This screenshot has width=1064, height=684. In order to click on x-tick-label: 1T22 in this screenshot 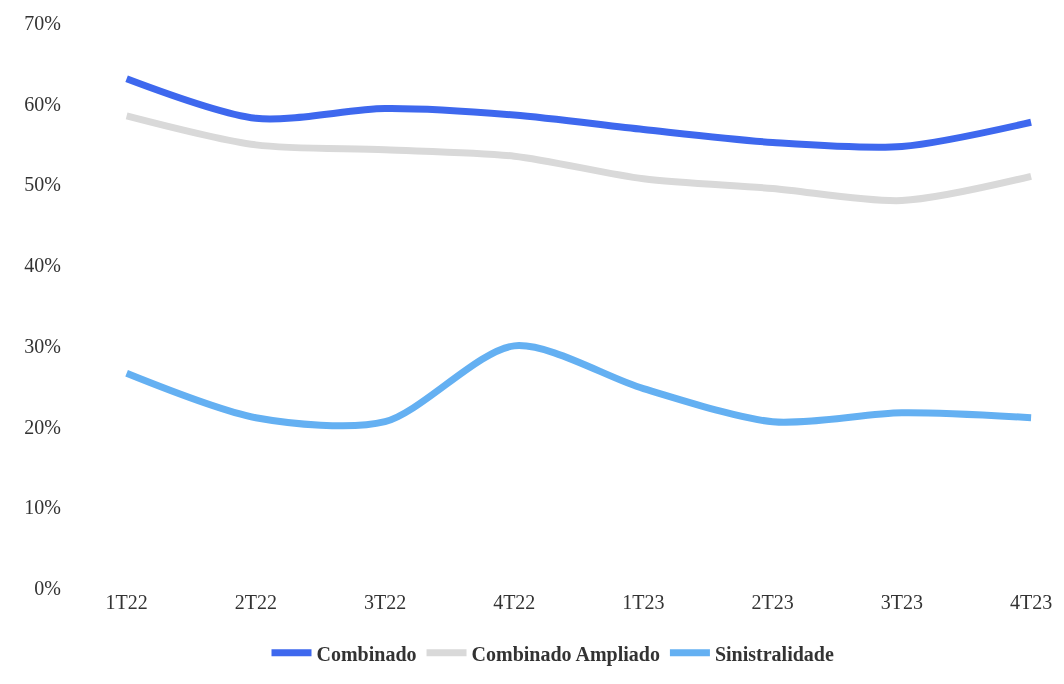, I will do `click(126, 602)`.